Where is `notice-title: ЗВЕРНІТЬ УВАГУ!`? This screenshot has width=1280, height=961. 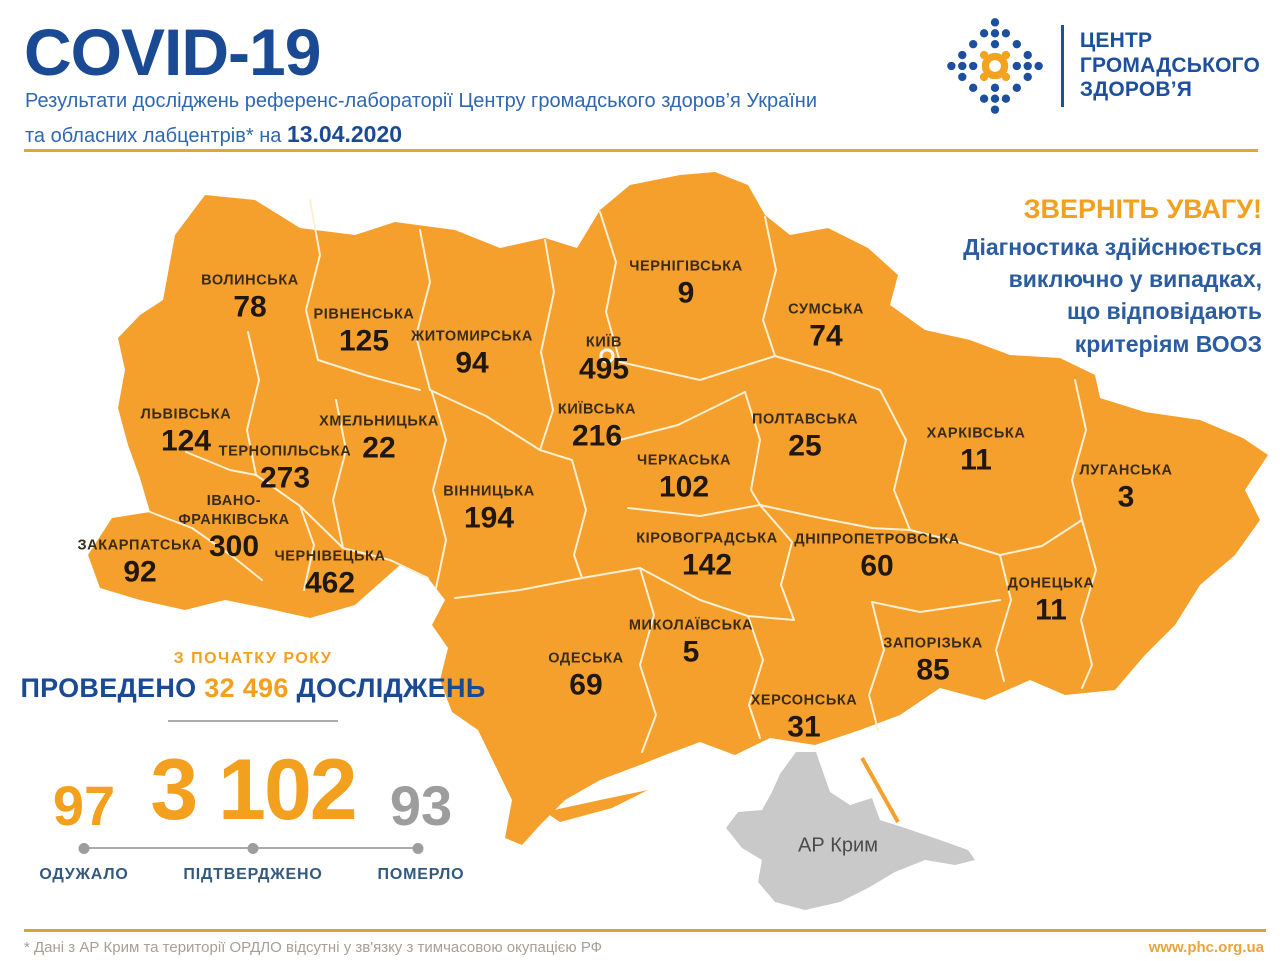
notice-title: ЗВЕРНІТЬ УВАГУ! is located at coordinates (1142, 209).